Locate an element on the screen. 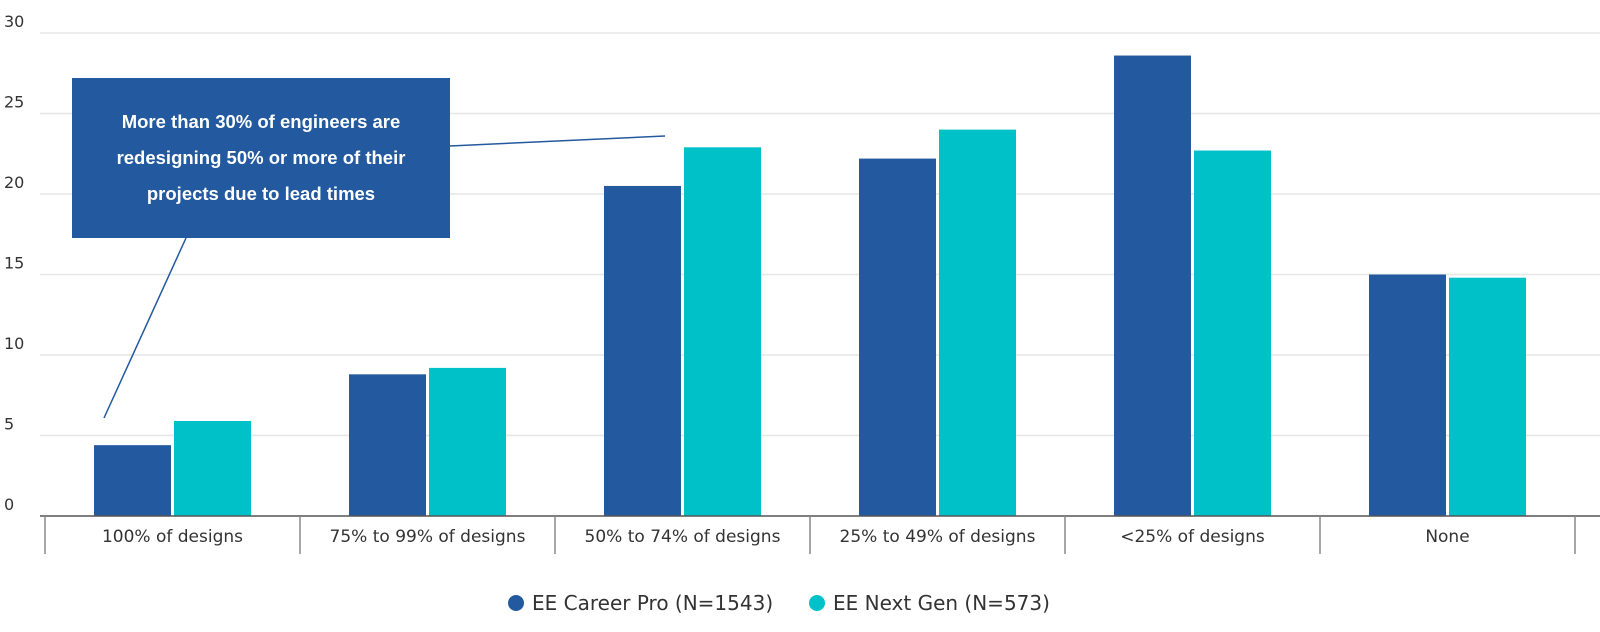 This screenshot has height=632, width=1600. x-tick-label: None is located at coordinates (1447, 537).